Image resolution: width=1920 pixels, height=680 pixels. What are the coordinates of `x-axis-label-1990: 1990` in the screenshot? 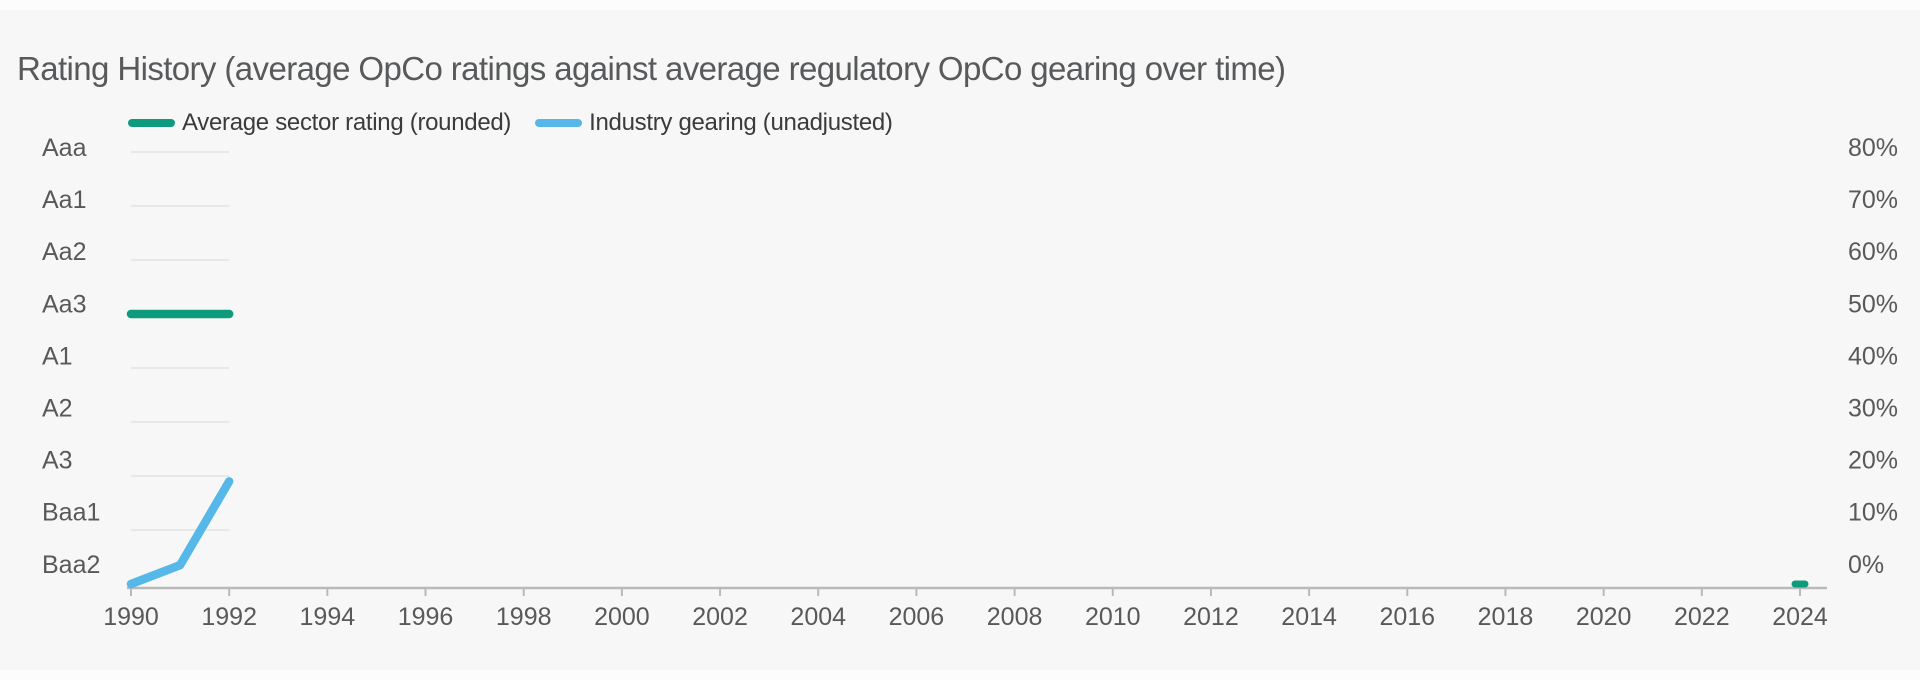 It's located at (131, 617).